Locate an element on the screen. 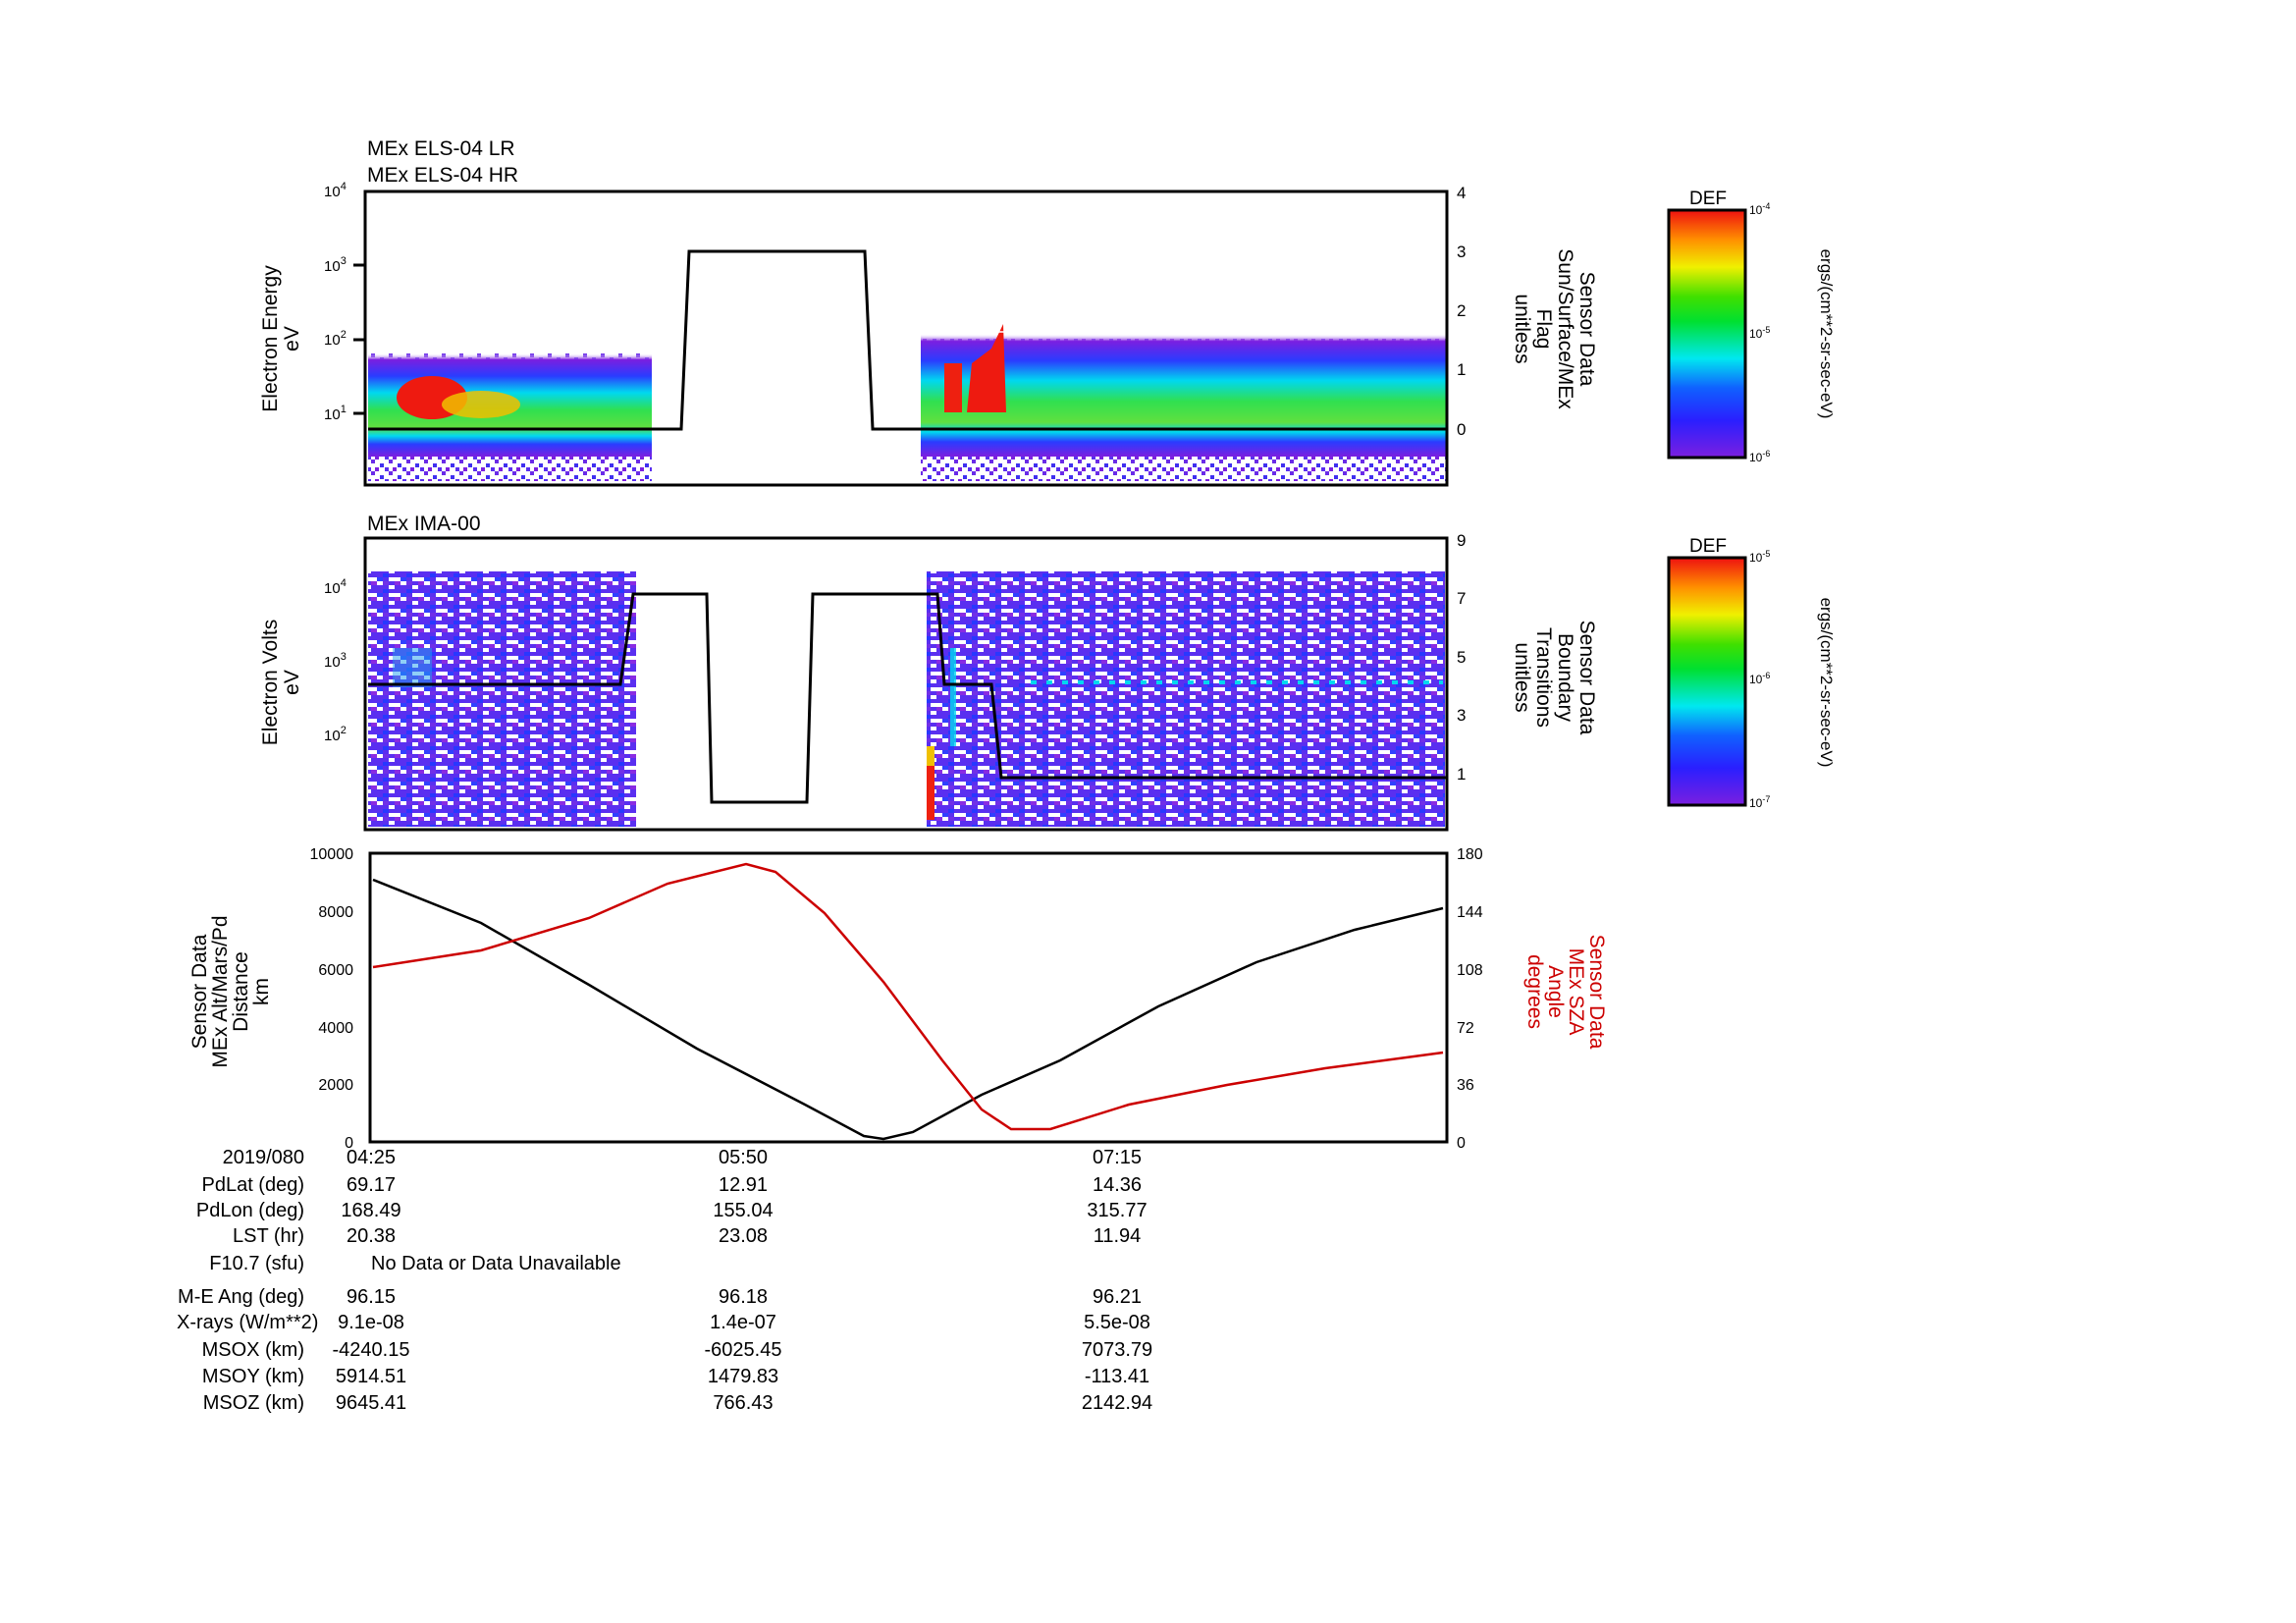 This screenshot has height=1623, width=2296. middle-panel-frame is located at coordinates (906, 684).